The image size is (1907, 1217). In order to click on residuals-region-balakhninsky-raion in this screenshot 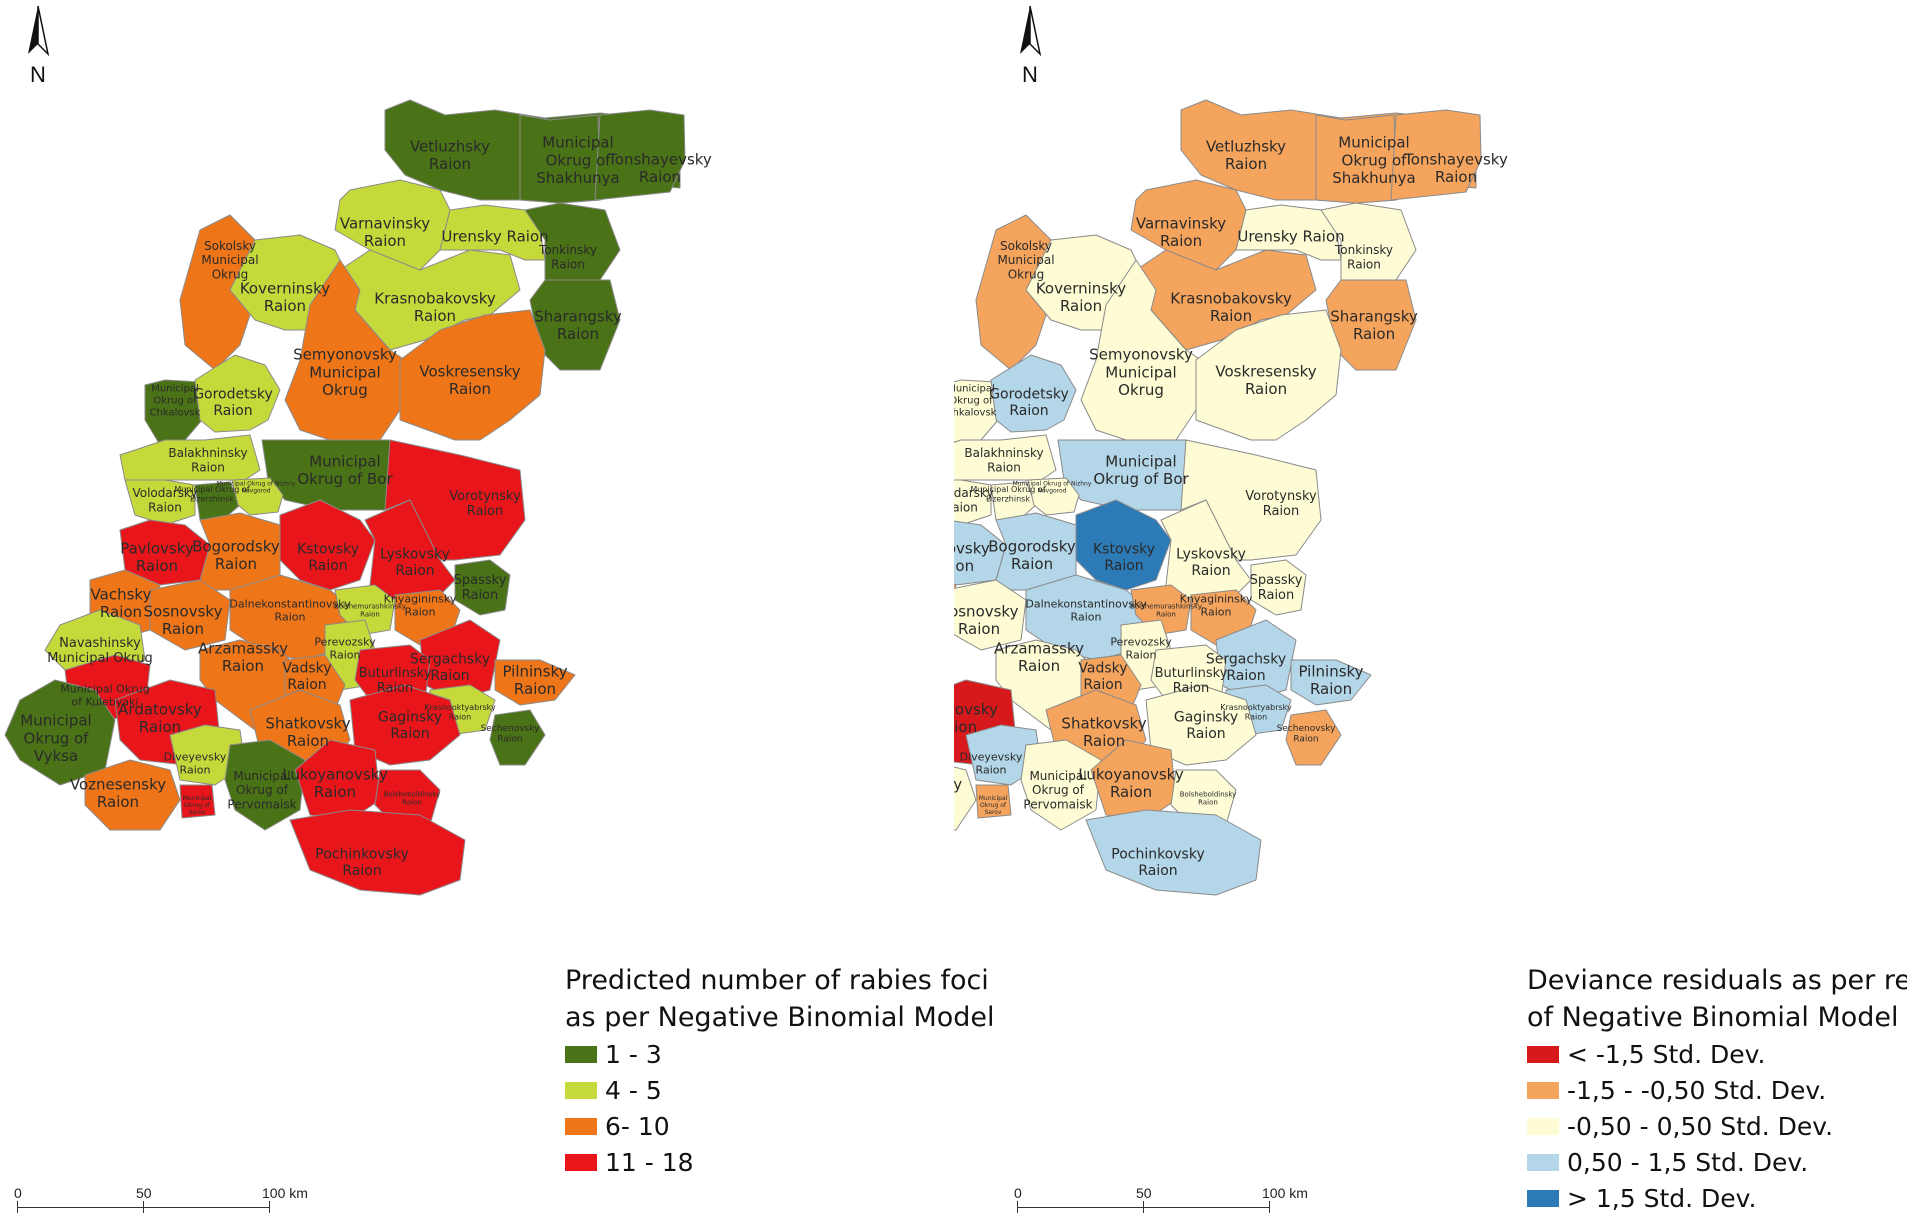, I will do `click(1005, 457)`.